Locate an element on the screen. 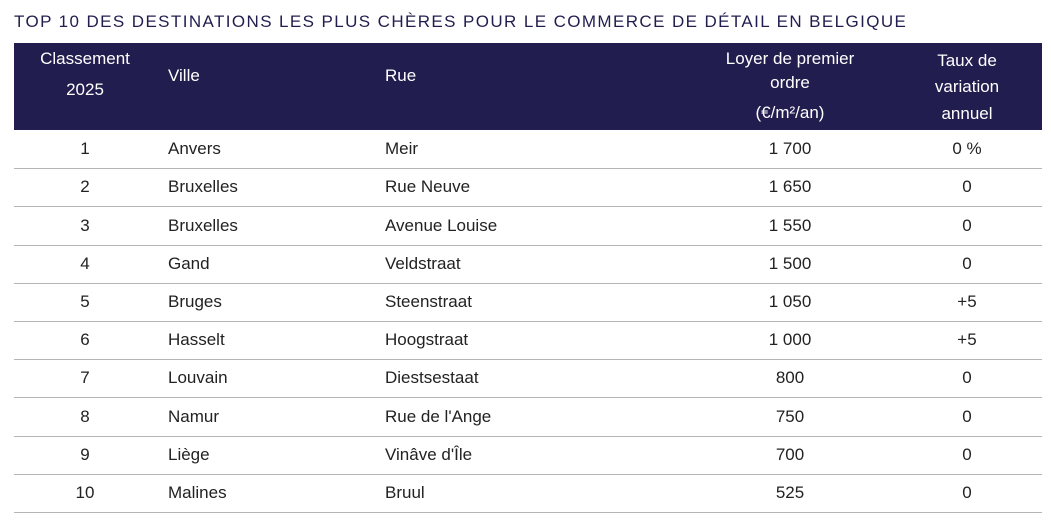 Image resolution: width=1051 pixels, height=529 pixels. table-cell: Hasselt is located at coordinates (196, 340).